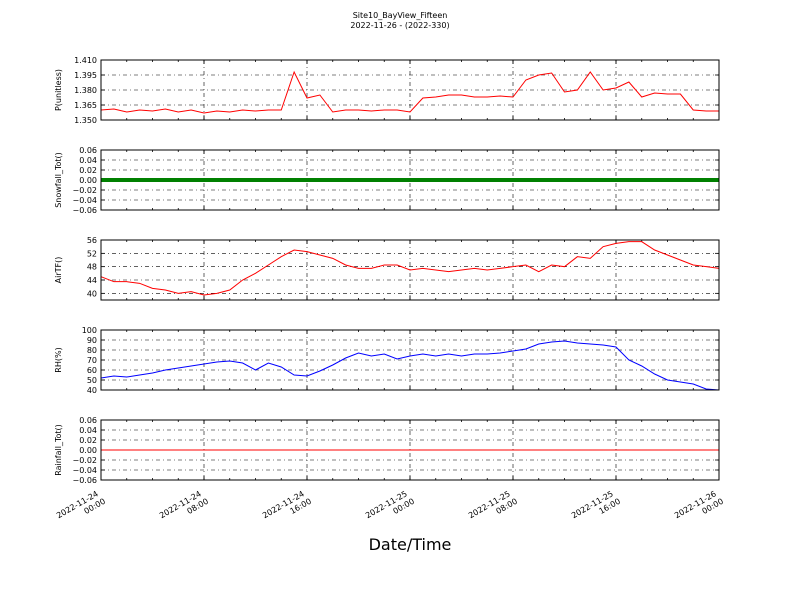  What do you see at coordinates (85, 90) in the screenshot?
I see `y-tick-label: 1.380` at bounding box center [85, 90].